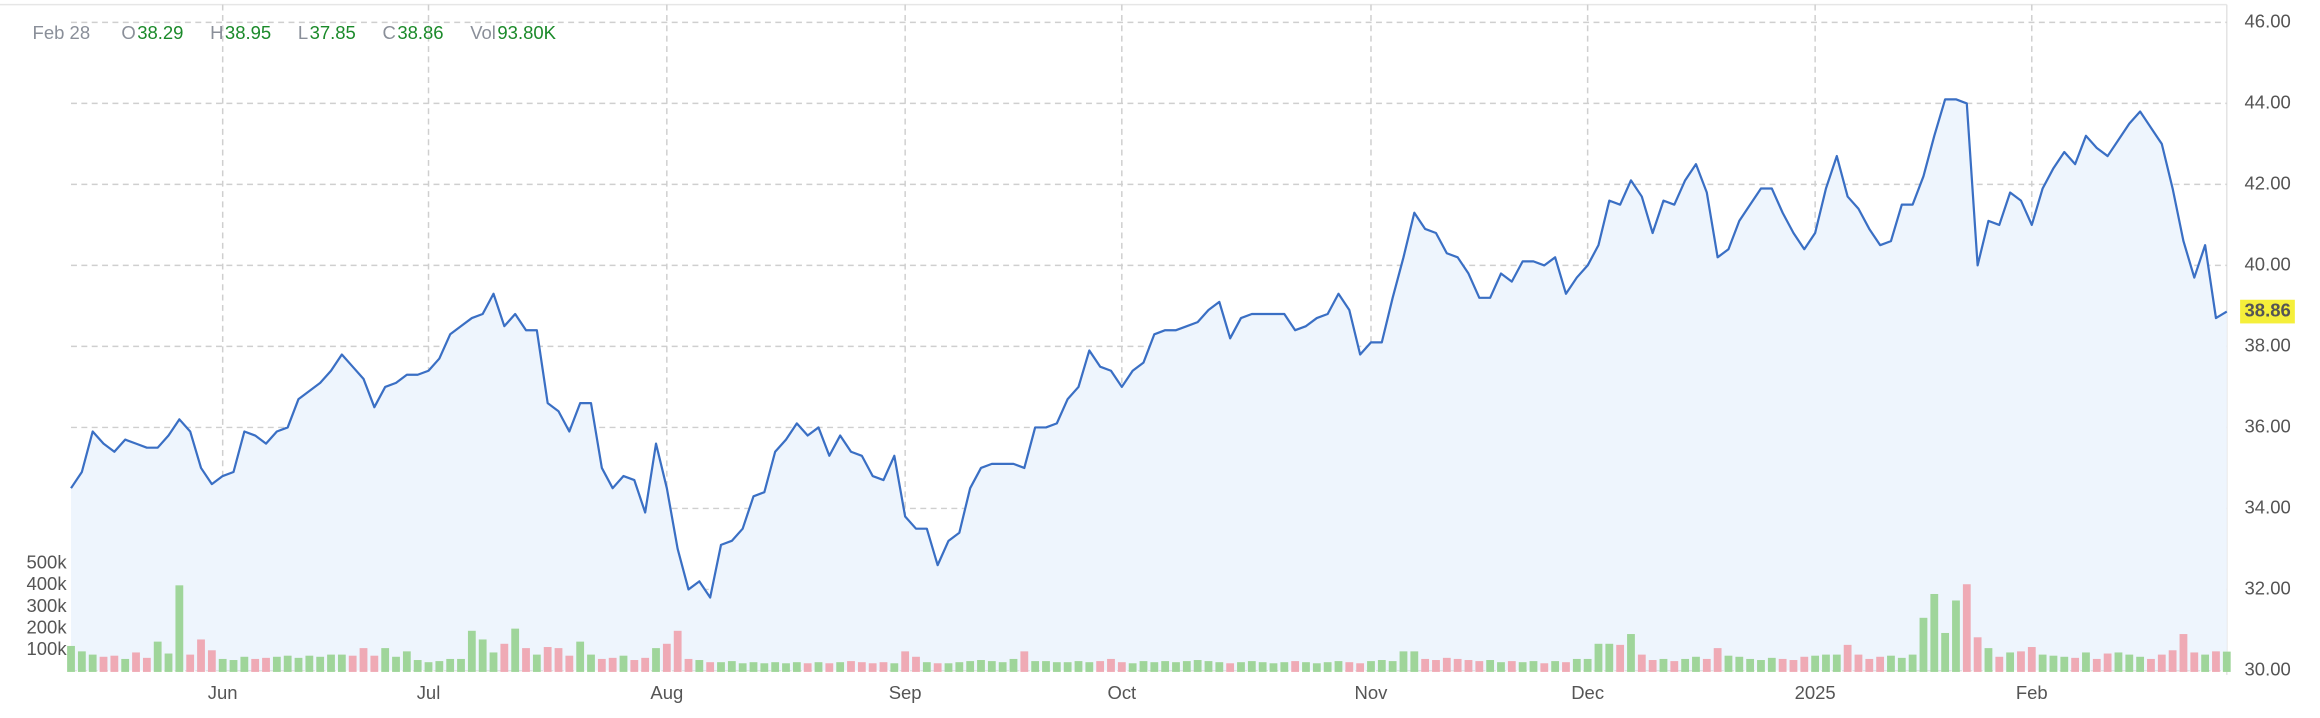 The image size is (2320, 718). Describe the element at coordinates (160, 32) in the screenshot. I see `header-value: 38.29` at that location.